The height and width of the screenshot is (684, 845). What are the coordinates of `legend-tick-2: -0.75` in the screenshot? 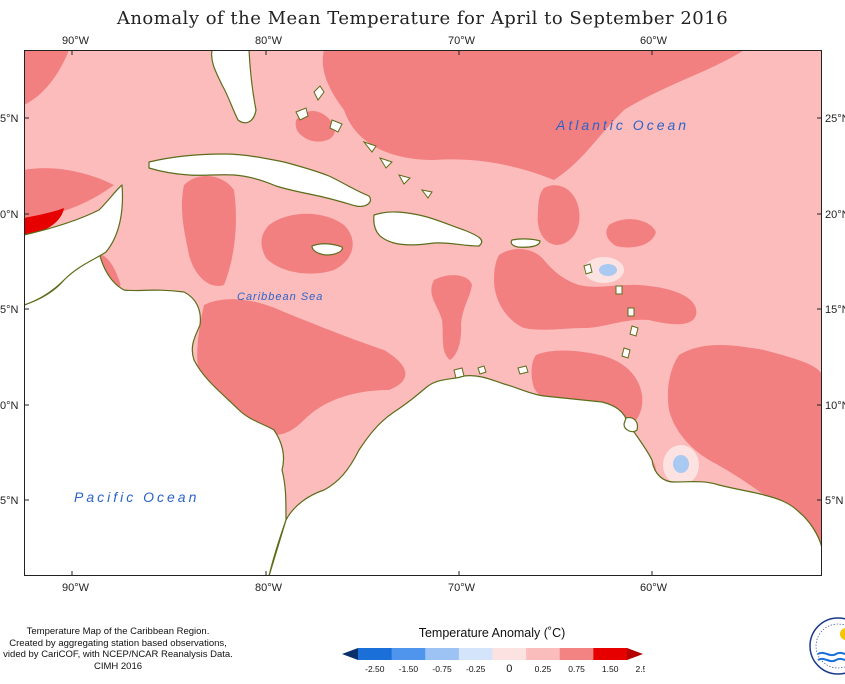 It's located at (442, 669).